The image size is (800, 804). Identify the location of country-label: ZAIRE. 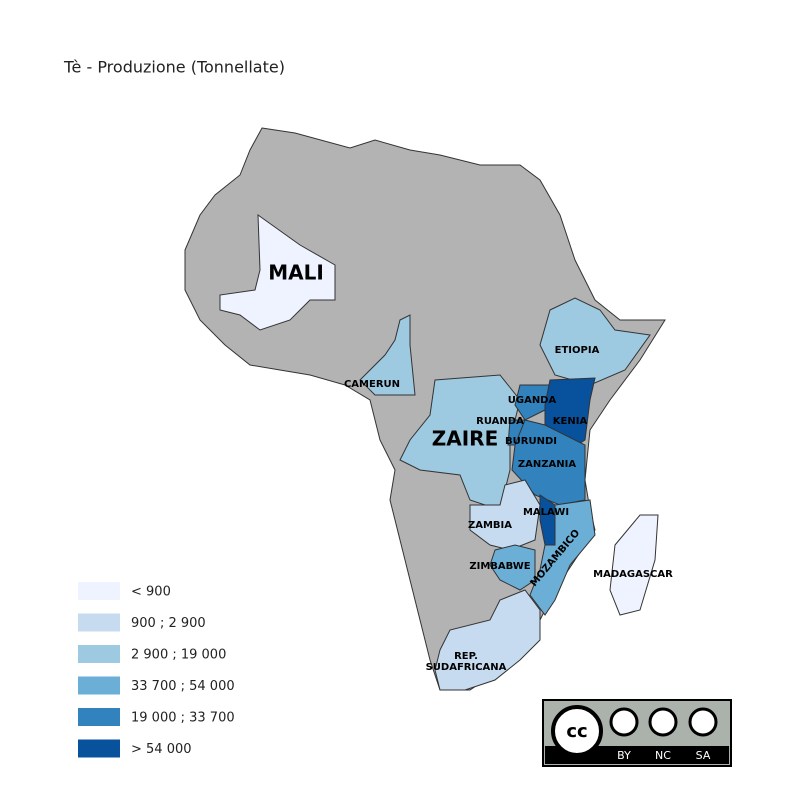
(465, 439).